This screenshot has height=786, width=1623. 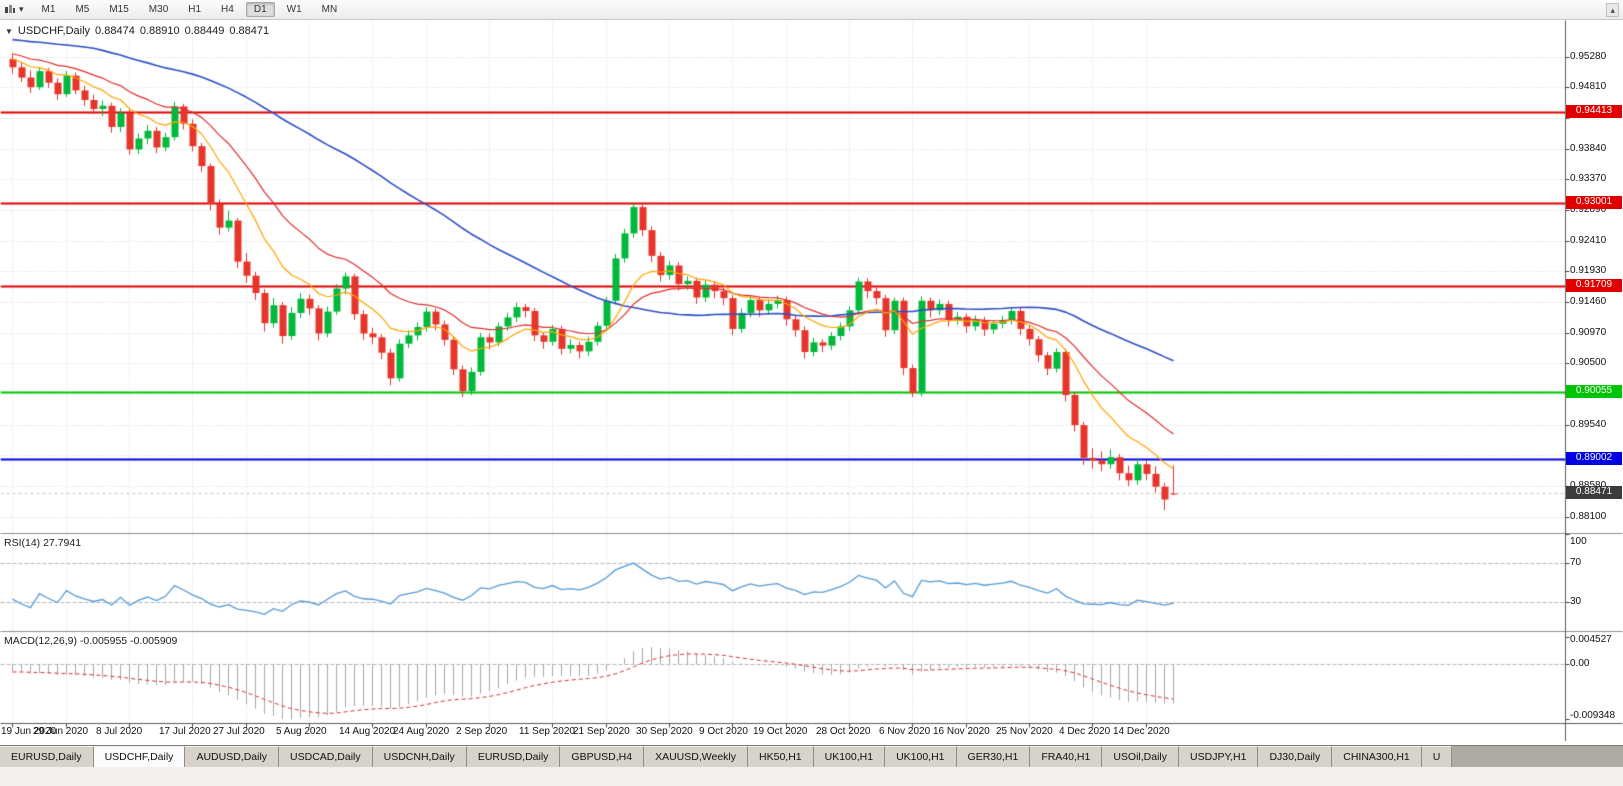 What do you see at coordinates (329, 9) in the screenshot?
I see `timeframe-button-mn: MN` at bounding box center [329, 9].